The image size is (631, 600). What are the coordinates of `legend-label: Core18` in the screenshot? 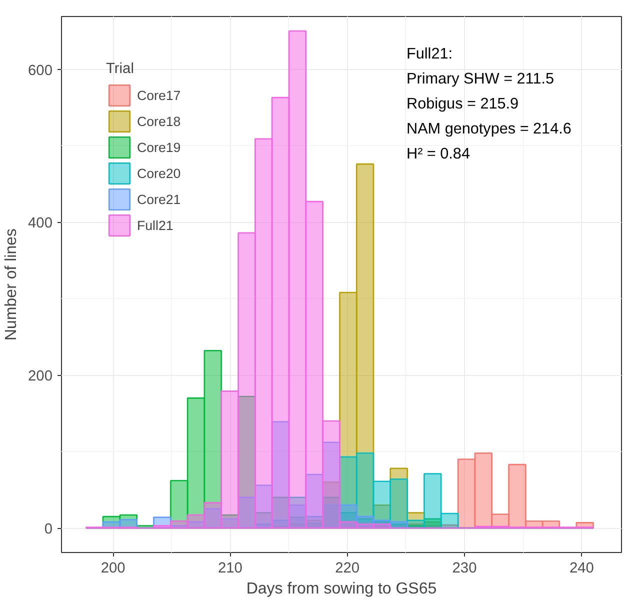 It's located at (159, 121).